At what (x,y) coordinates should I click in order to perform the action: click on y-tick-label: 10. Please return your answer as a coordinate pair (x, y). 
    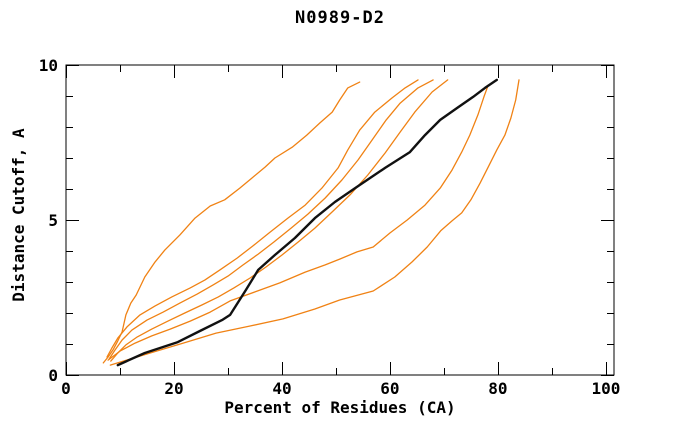
    Looking at the image, I should click on (48, 65).